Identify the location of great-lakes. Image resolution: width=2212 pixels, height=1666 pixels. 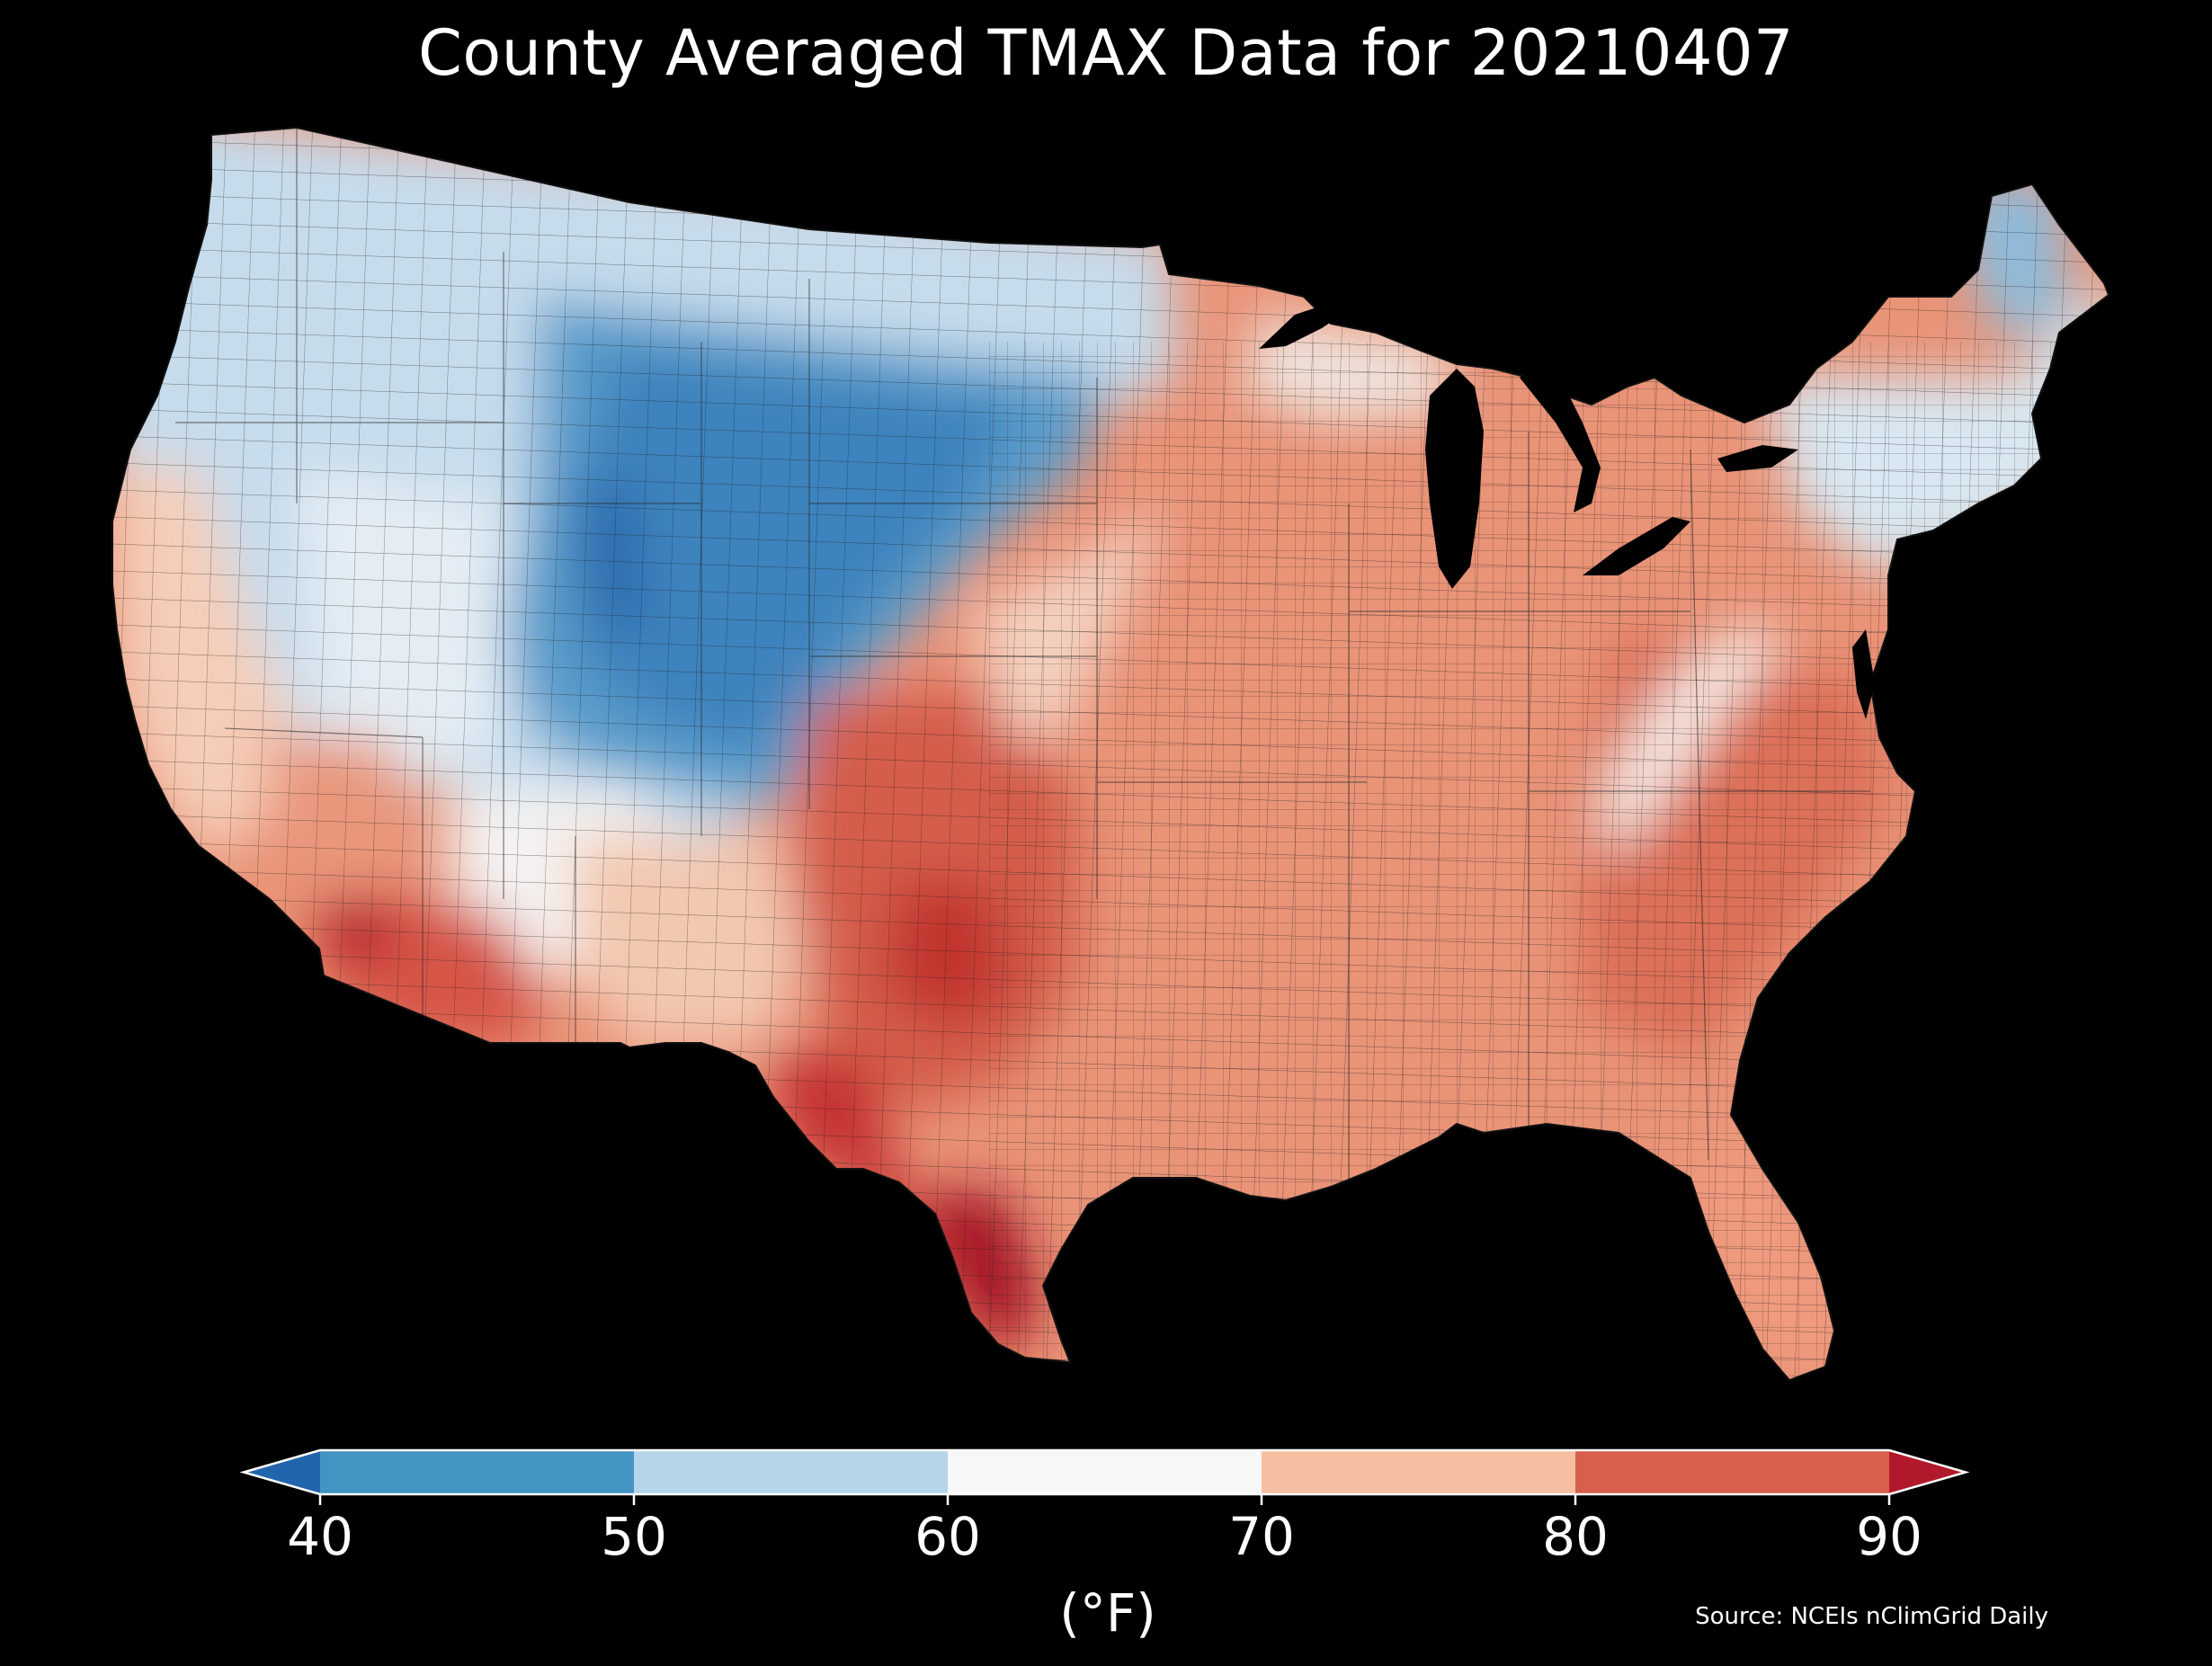
(1567, 504).